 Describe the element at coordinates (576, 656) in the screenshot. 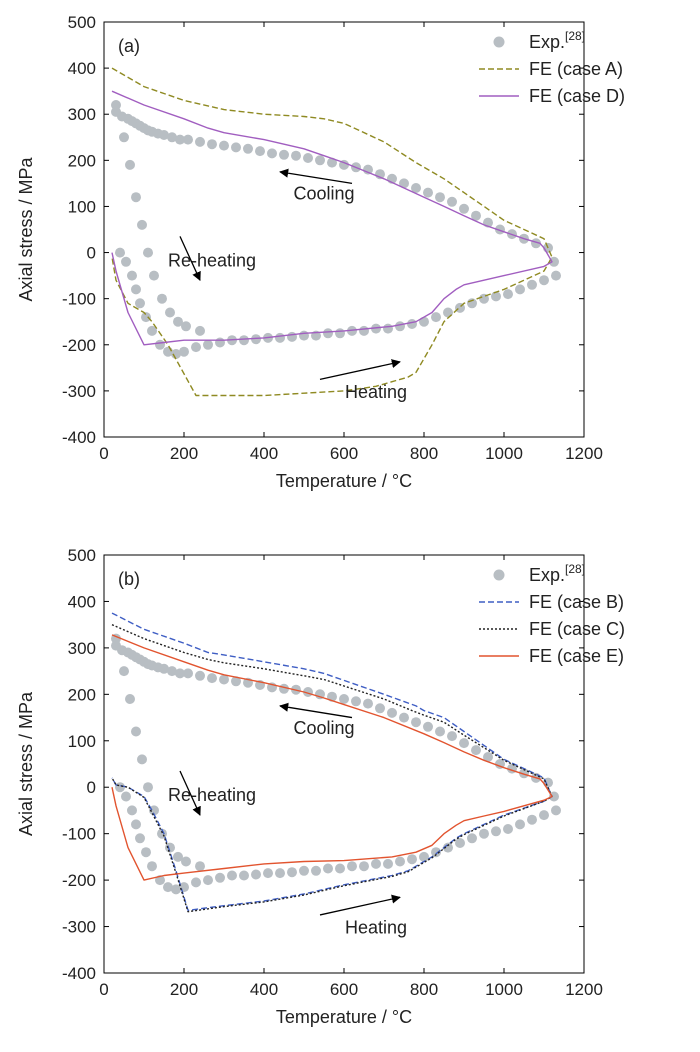

I see `legend-entry: FE (case E)` at that location.